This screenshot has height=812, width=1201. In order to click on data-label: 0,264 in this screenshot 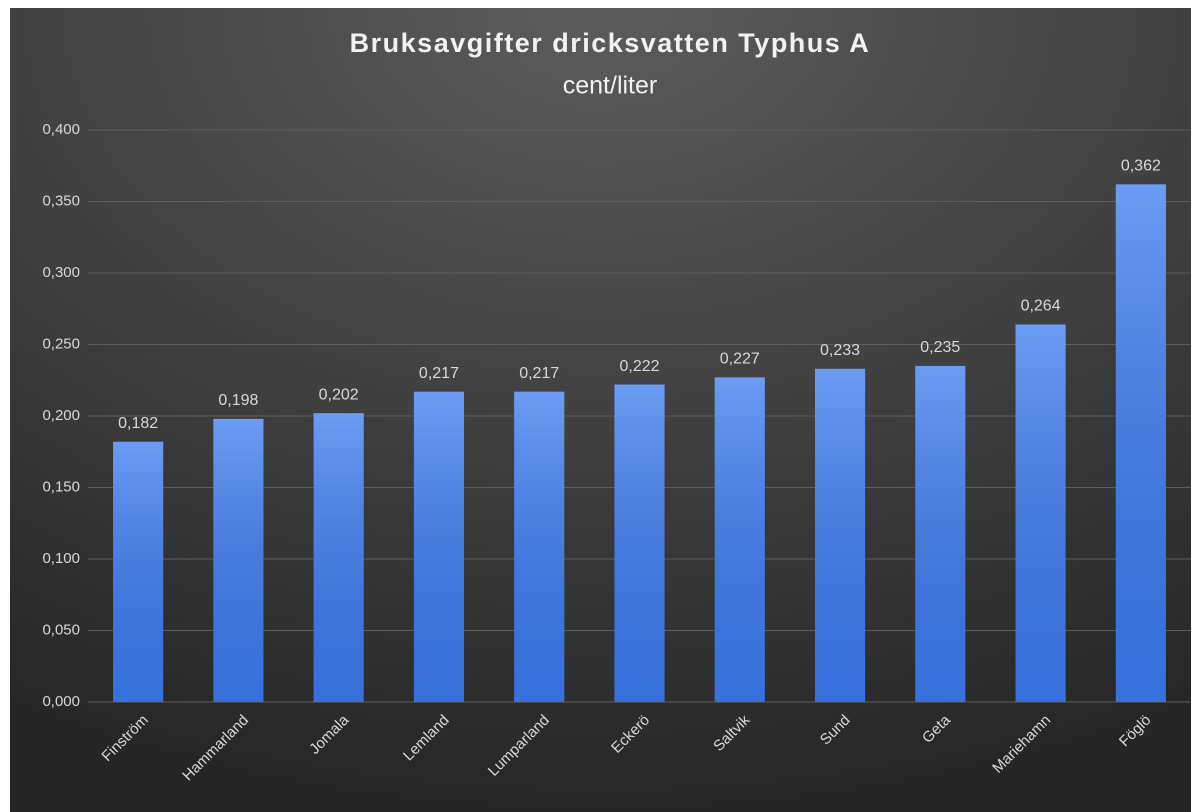, I will do `click(1041, 306)`.